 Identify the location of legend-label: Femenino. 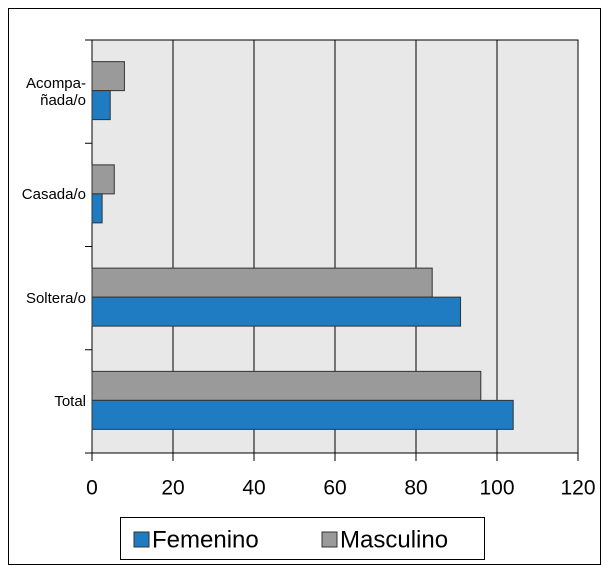
(205, 539).